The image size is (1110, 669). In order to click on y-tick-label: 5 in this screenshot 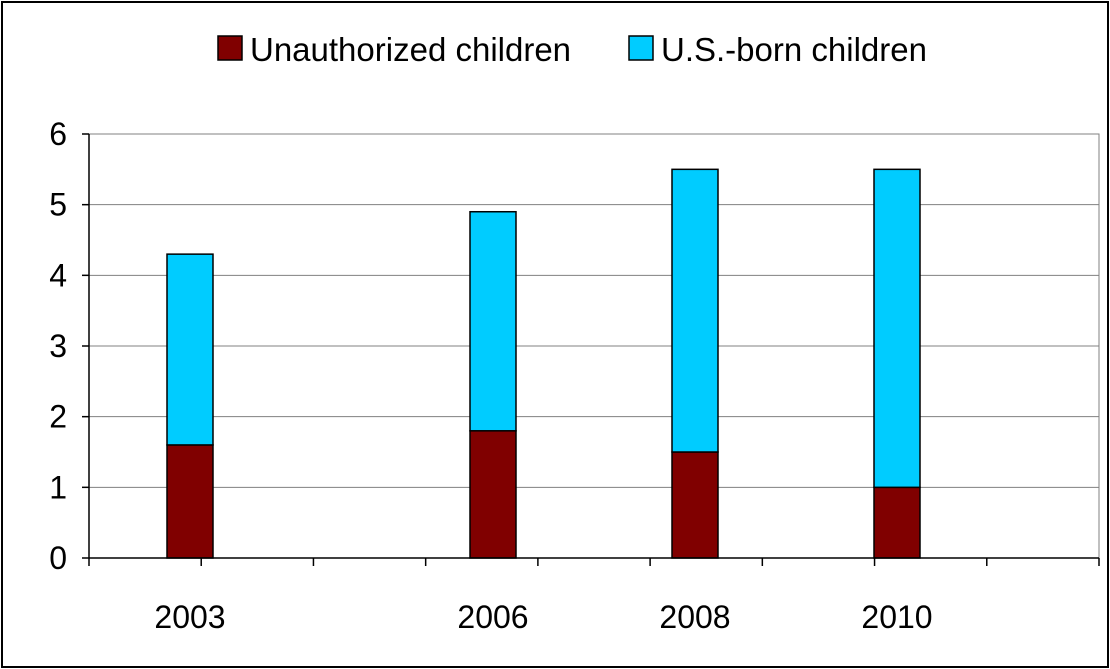, I will do `click(58, 205)`.